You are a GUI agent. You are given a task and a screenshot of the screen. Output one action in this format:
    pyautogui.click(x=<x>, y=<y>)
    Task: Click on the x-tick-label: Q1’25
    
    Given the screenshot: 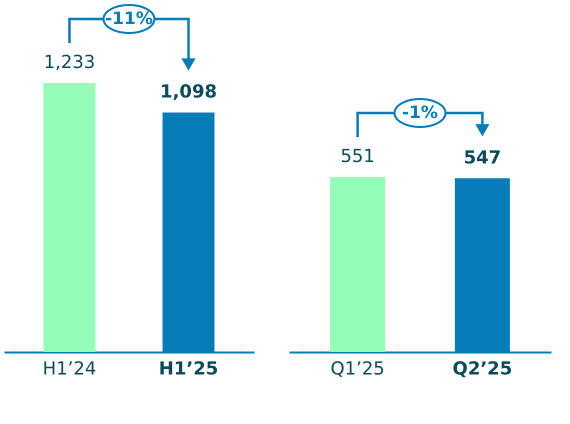 What is the action you would take?
    pyautogui.click(x=357, y=369)
    